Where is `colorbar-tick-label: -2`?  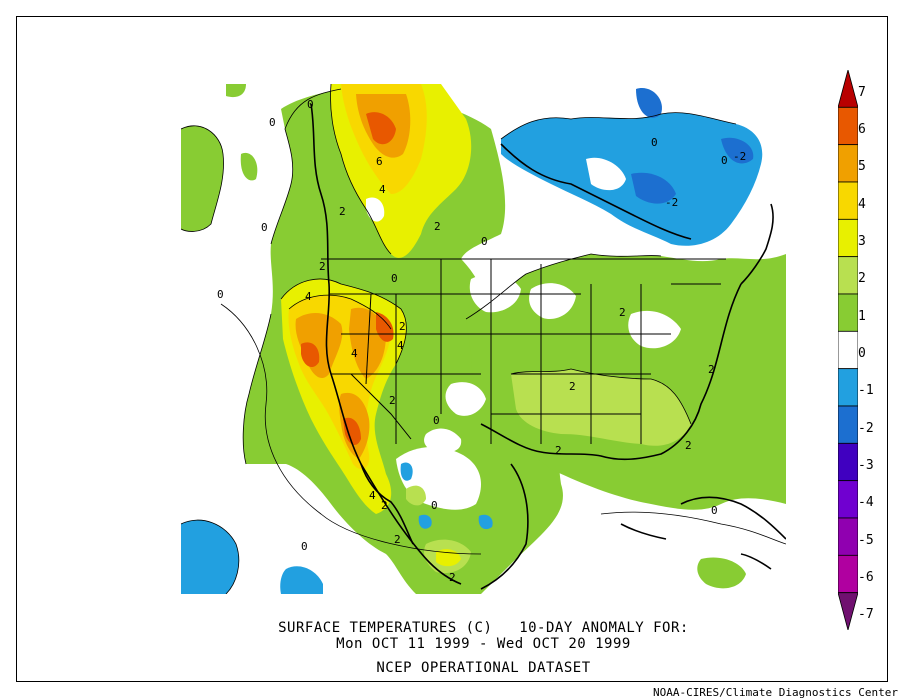
colorbar-tick-label: -2 is located at coordinates (866, 428).